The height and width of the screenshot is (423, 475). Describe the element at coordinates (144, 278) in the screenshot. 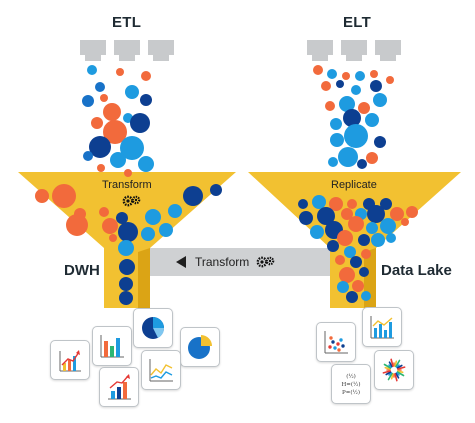

I see `etl-funnel-shade` at that location.